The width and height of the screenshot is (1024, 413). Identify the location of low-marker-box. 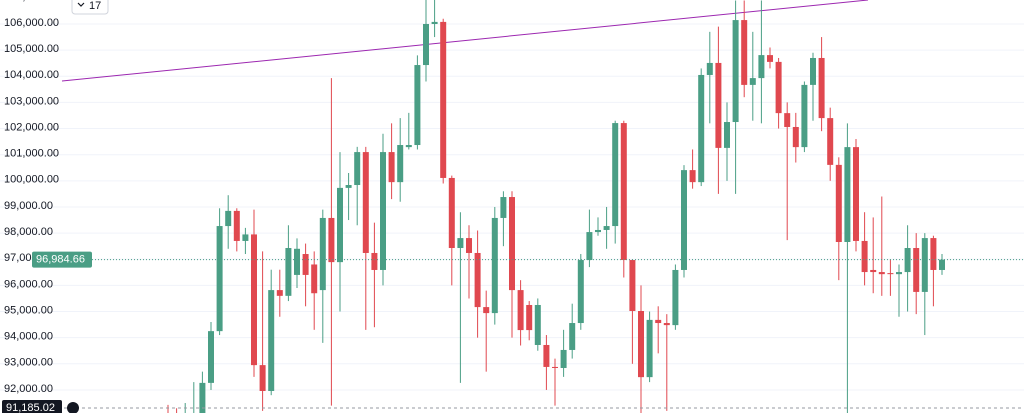
(32, 406).